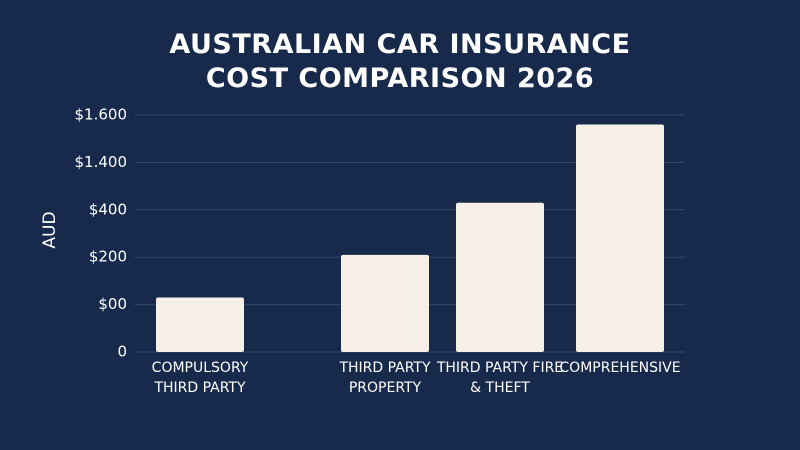 Image resolution: width=800 pixels, height=450 pixels. Describe the element at coordinates (500, 378) in the screenshot. I see `x-tick-label: THIRD PARTY FIRE & THEFT` at that location.